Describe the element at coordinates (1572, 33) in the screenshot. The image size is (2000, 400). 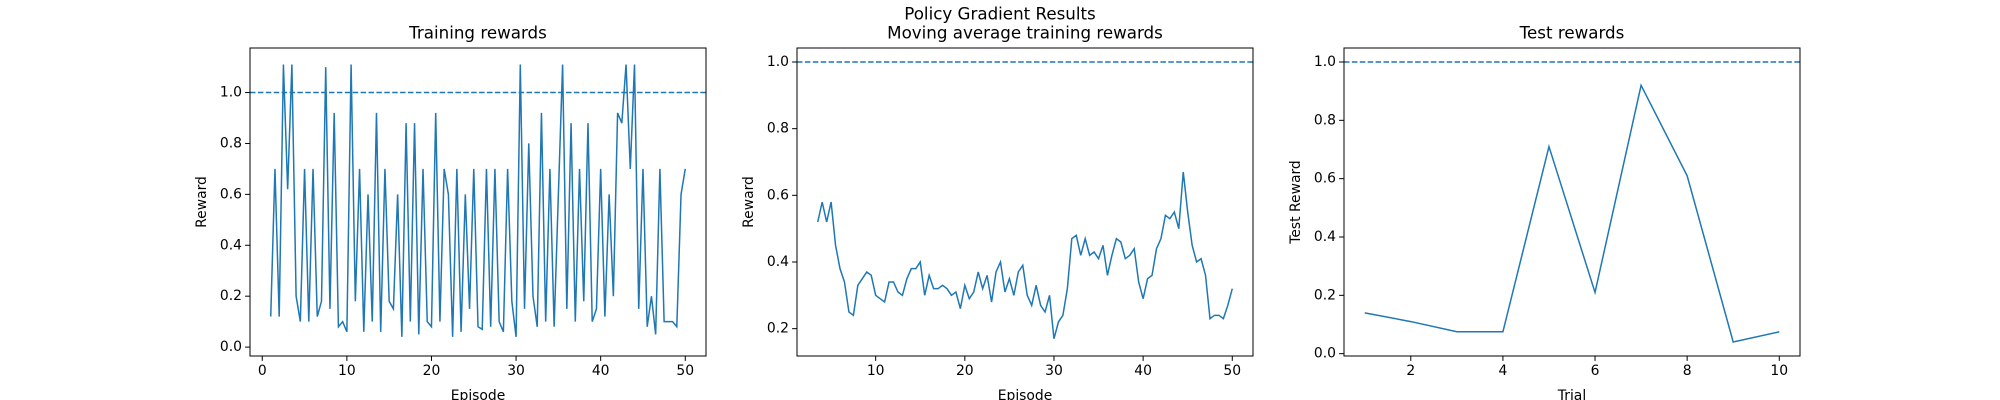
I see `axes-title: Test rewards` at that location.